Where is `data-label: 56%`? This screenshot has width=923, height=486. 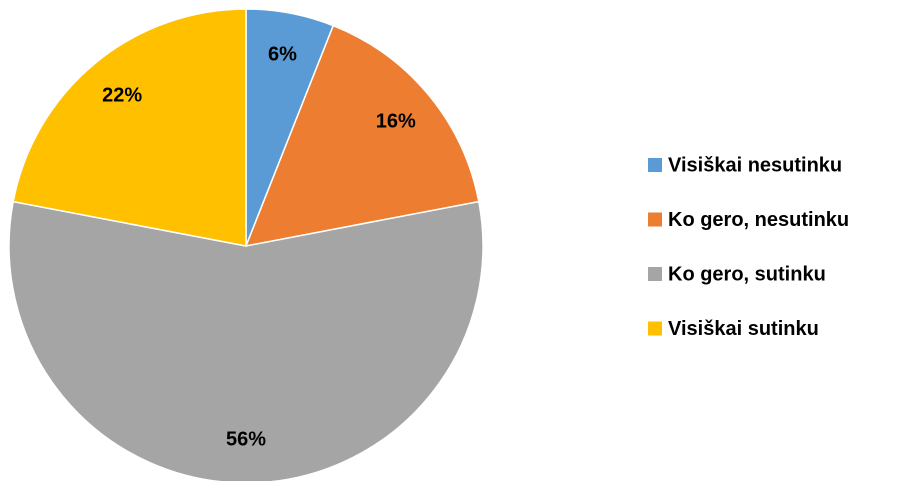 data-label: 56% is located at coordinates (246, 440).